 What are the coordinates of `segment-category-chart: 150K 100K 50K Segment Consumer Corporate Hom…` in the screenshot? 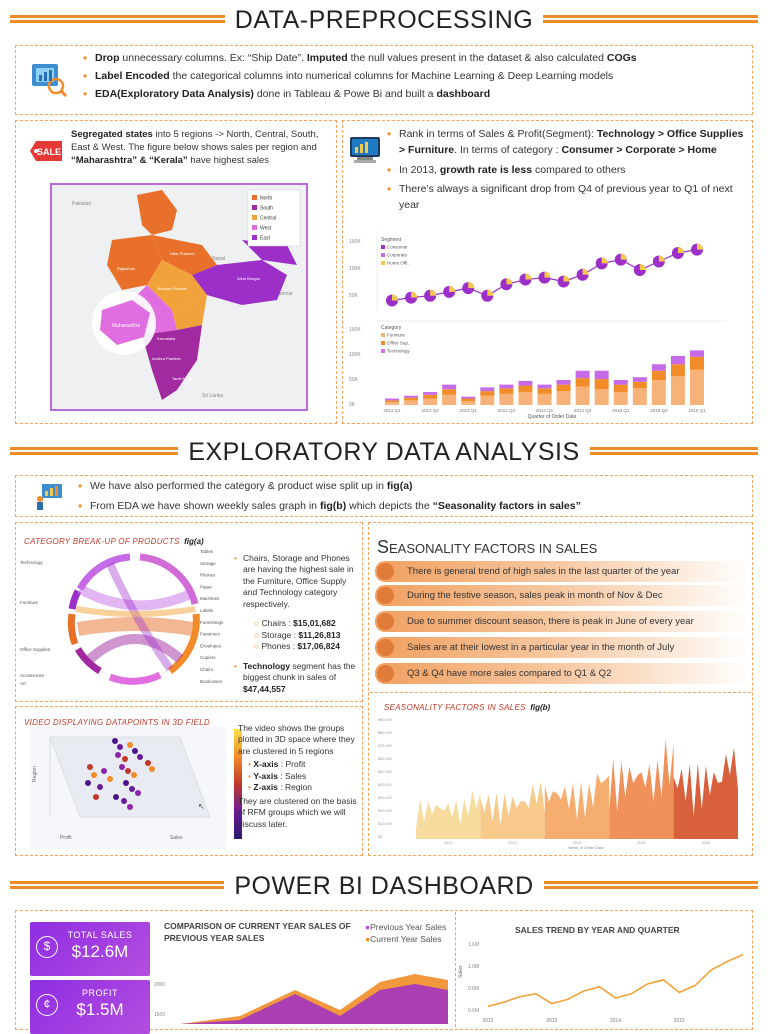 It's located at (547, 326).